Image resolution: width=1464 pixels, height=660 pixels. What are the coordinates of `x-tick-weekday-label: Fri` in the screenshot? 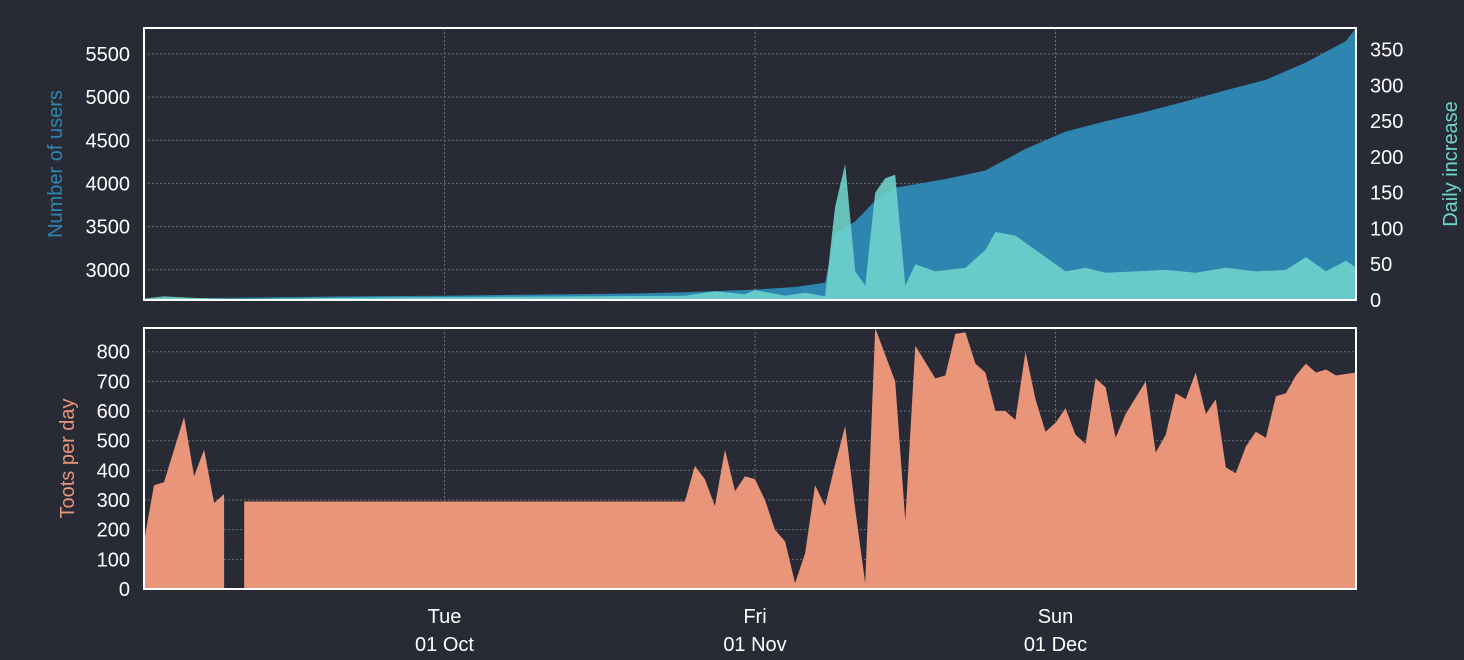 It's located at (754, 617).